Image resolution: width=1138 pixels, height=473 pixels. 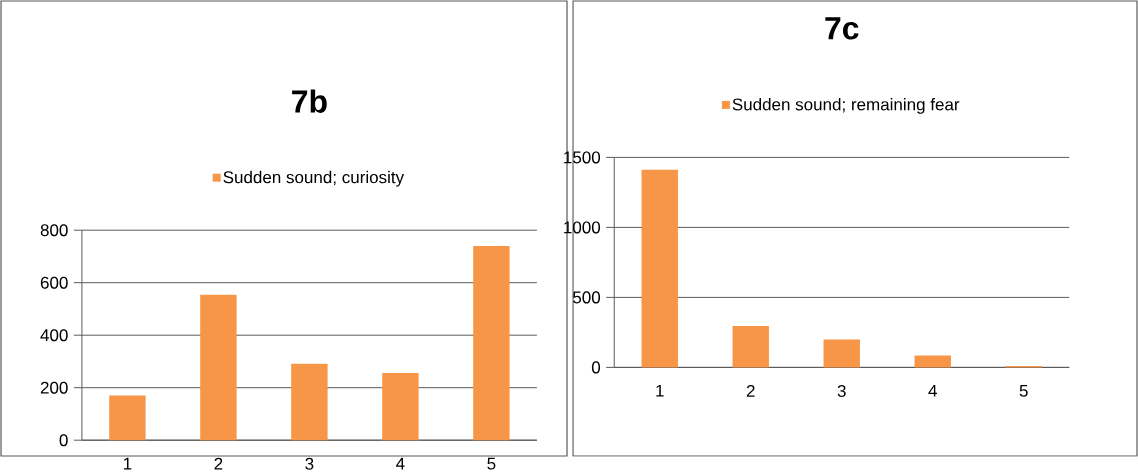 What do you see at coordinates (309, 101) in the screenshot?
I see `chart-title: 7b` at bounding box center [309, 101].